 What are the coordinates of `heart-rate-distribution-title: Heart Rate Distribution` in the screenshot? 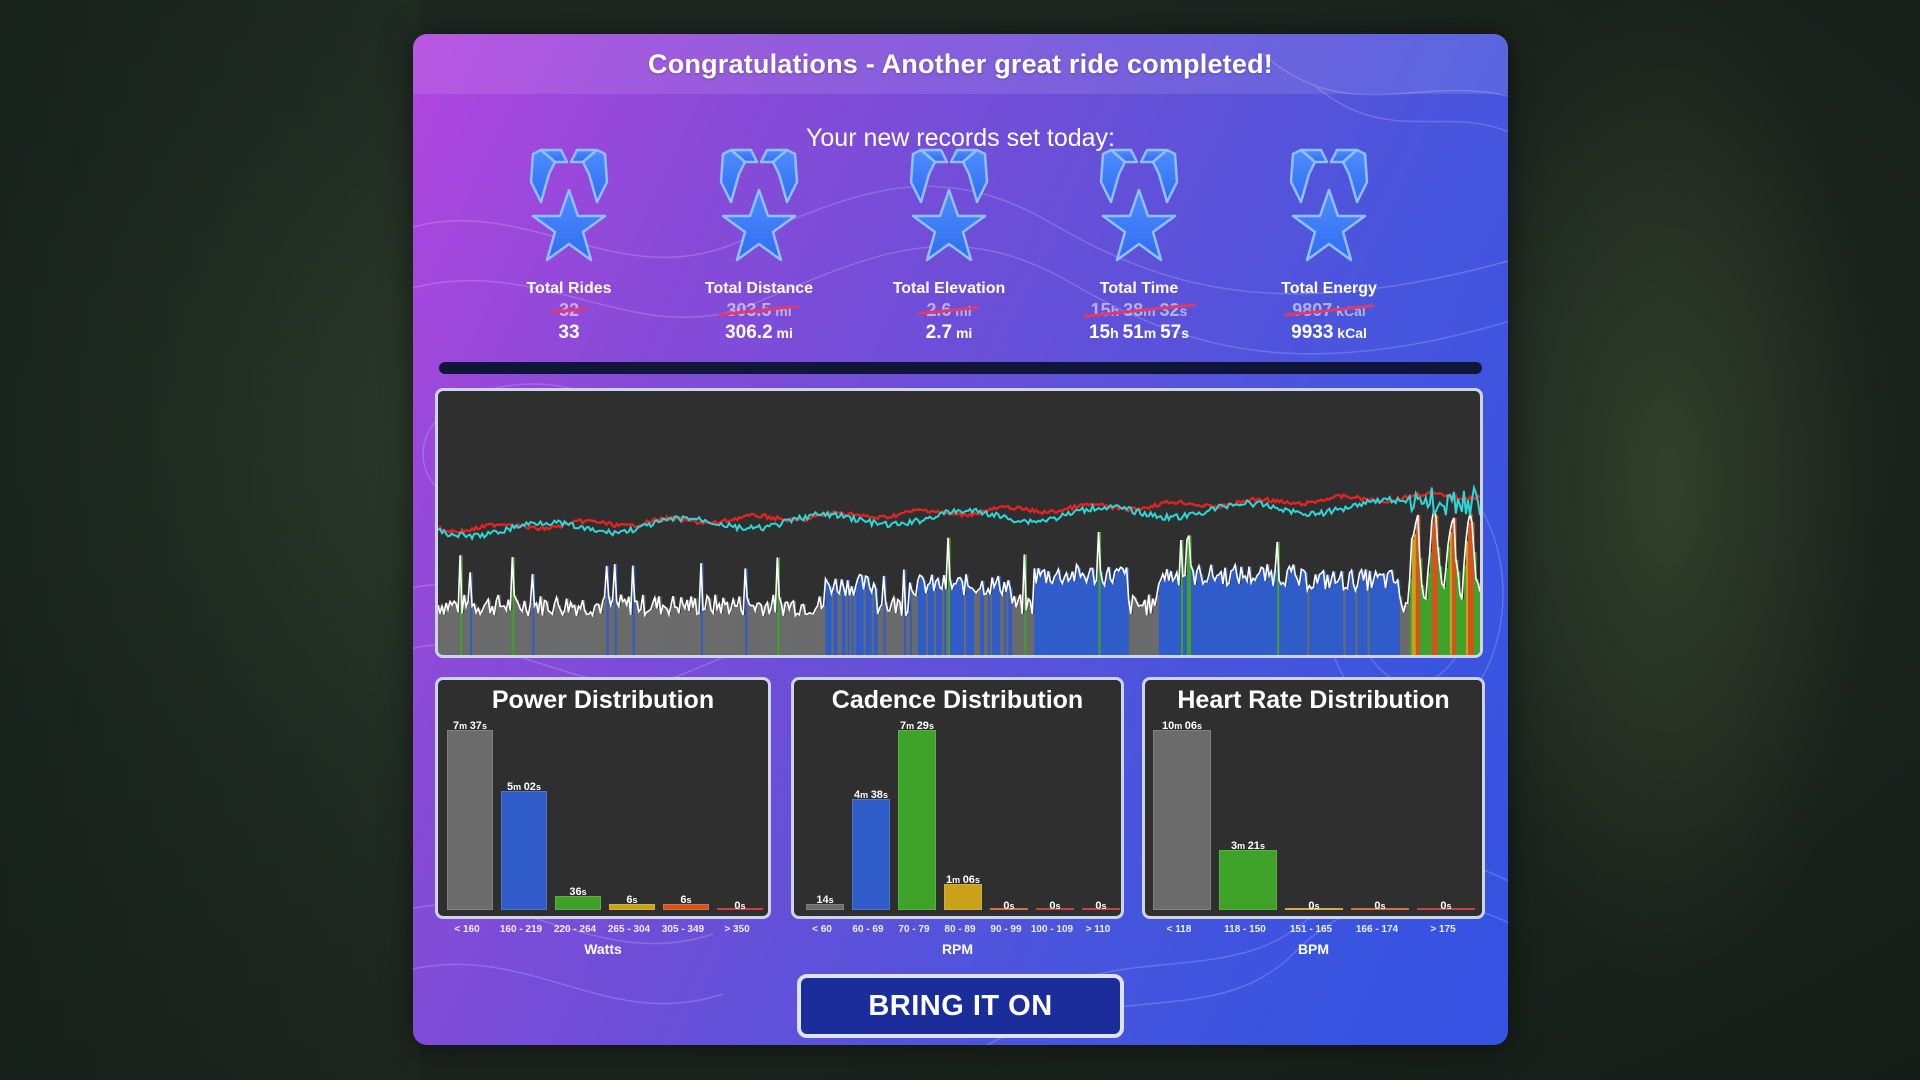 It's located at (1313, 700).